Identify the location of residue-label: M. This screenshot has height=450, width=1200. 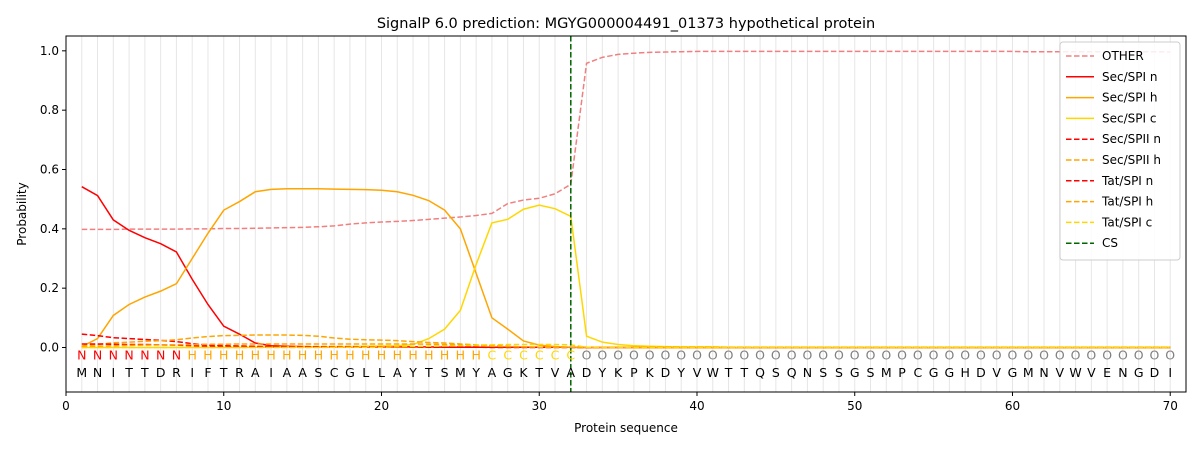
(1028, 372).